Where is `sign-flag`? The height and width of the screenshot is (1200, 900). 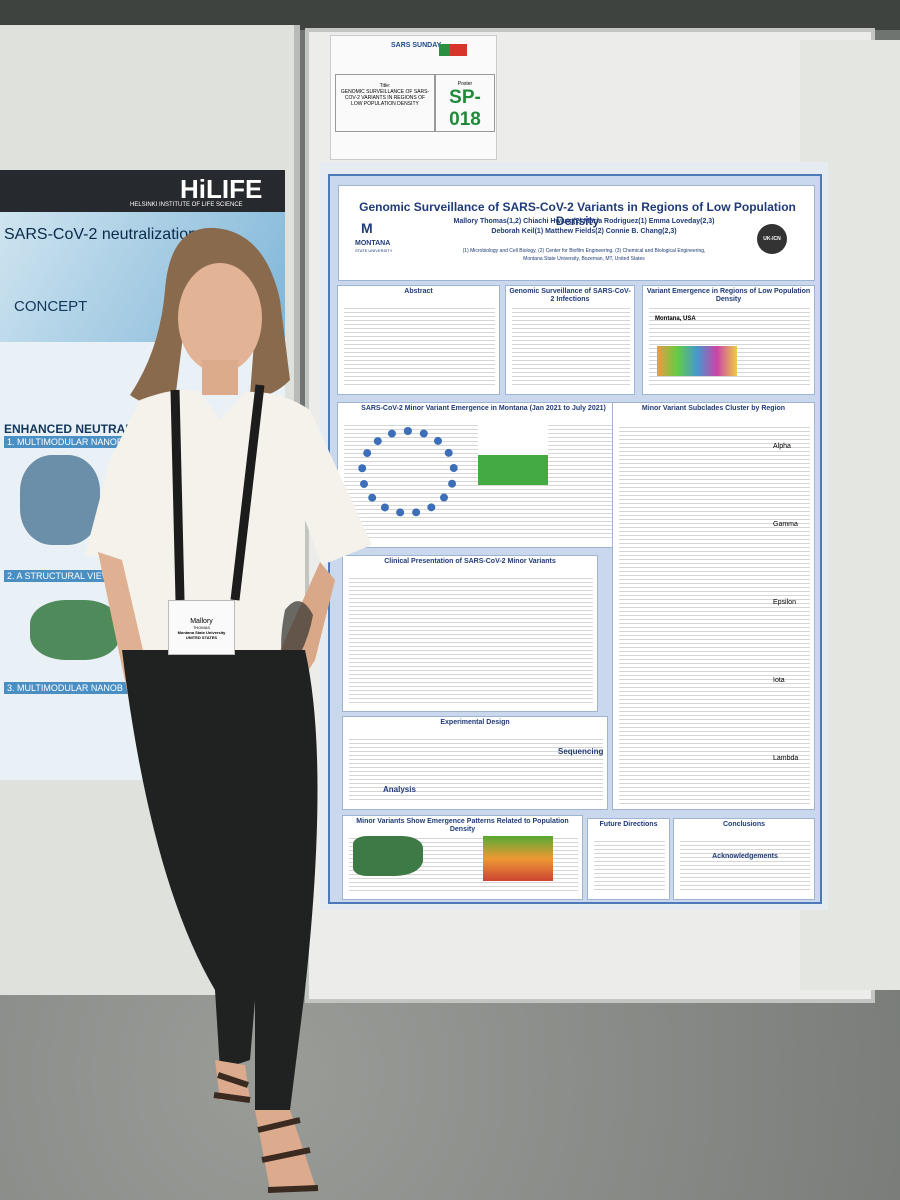 sign-flag is located at coordinates (453, 50).